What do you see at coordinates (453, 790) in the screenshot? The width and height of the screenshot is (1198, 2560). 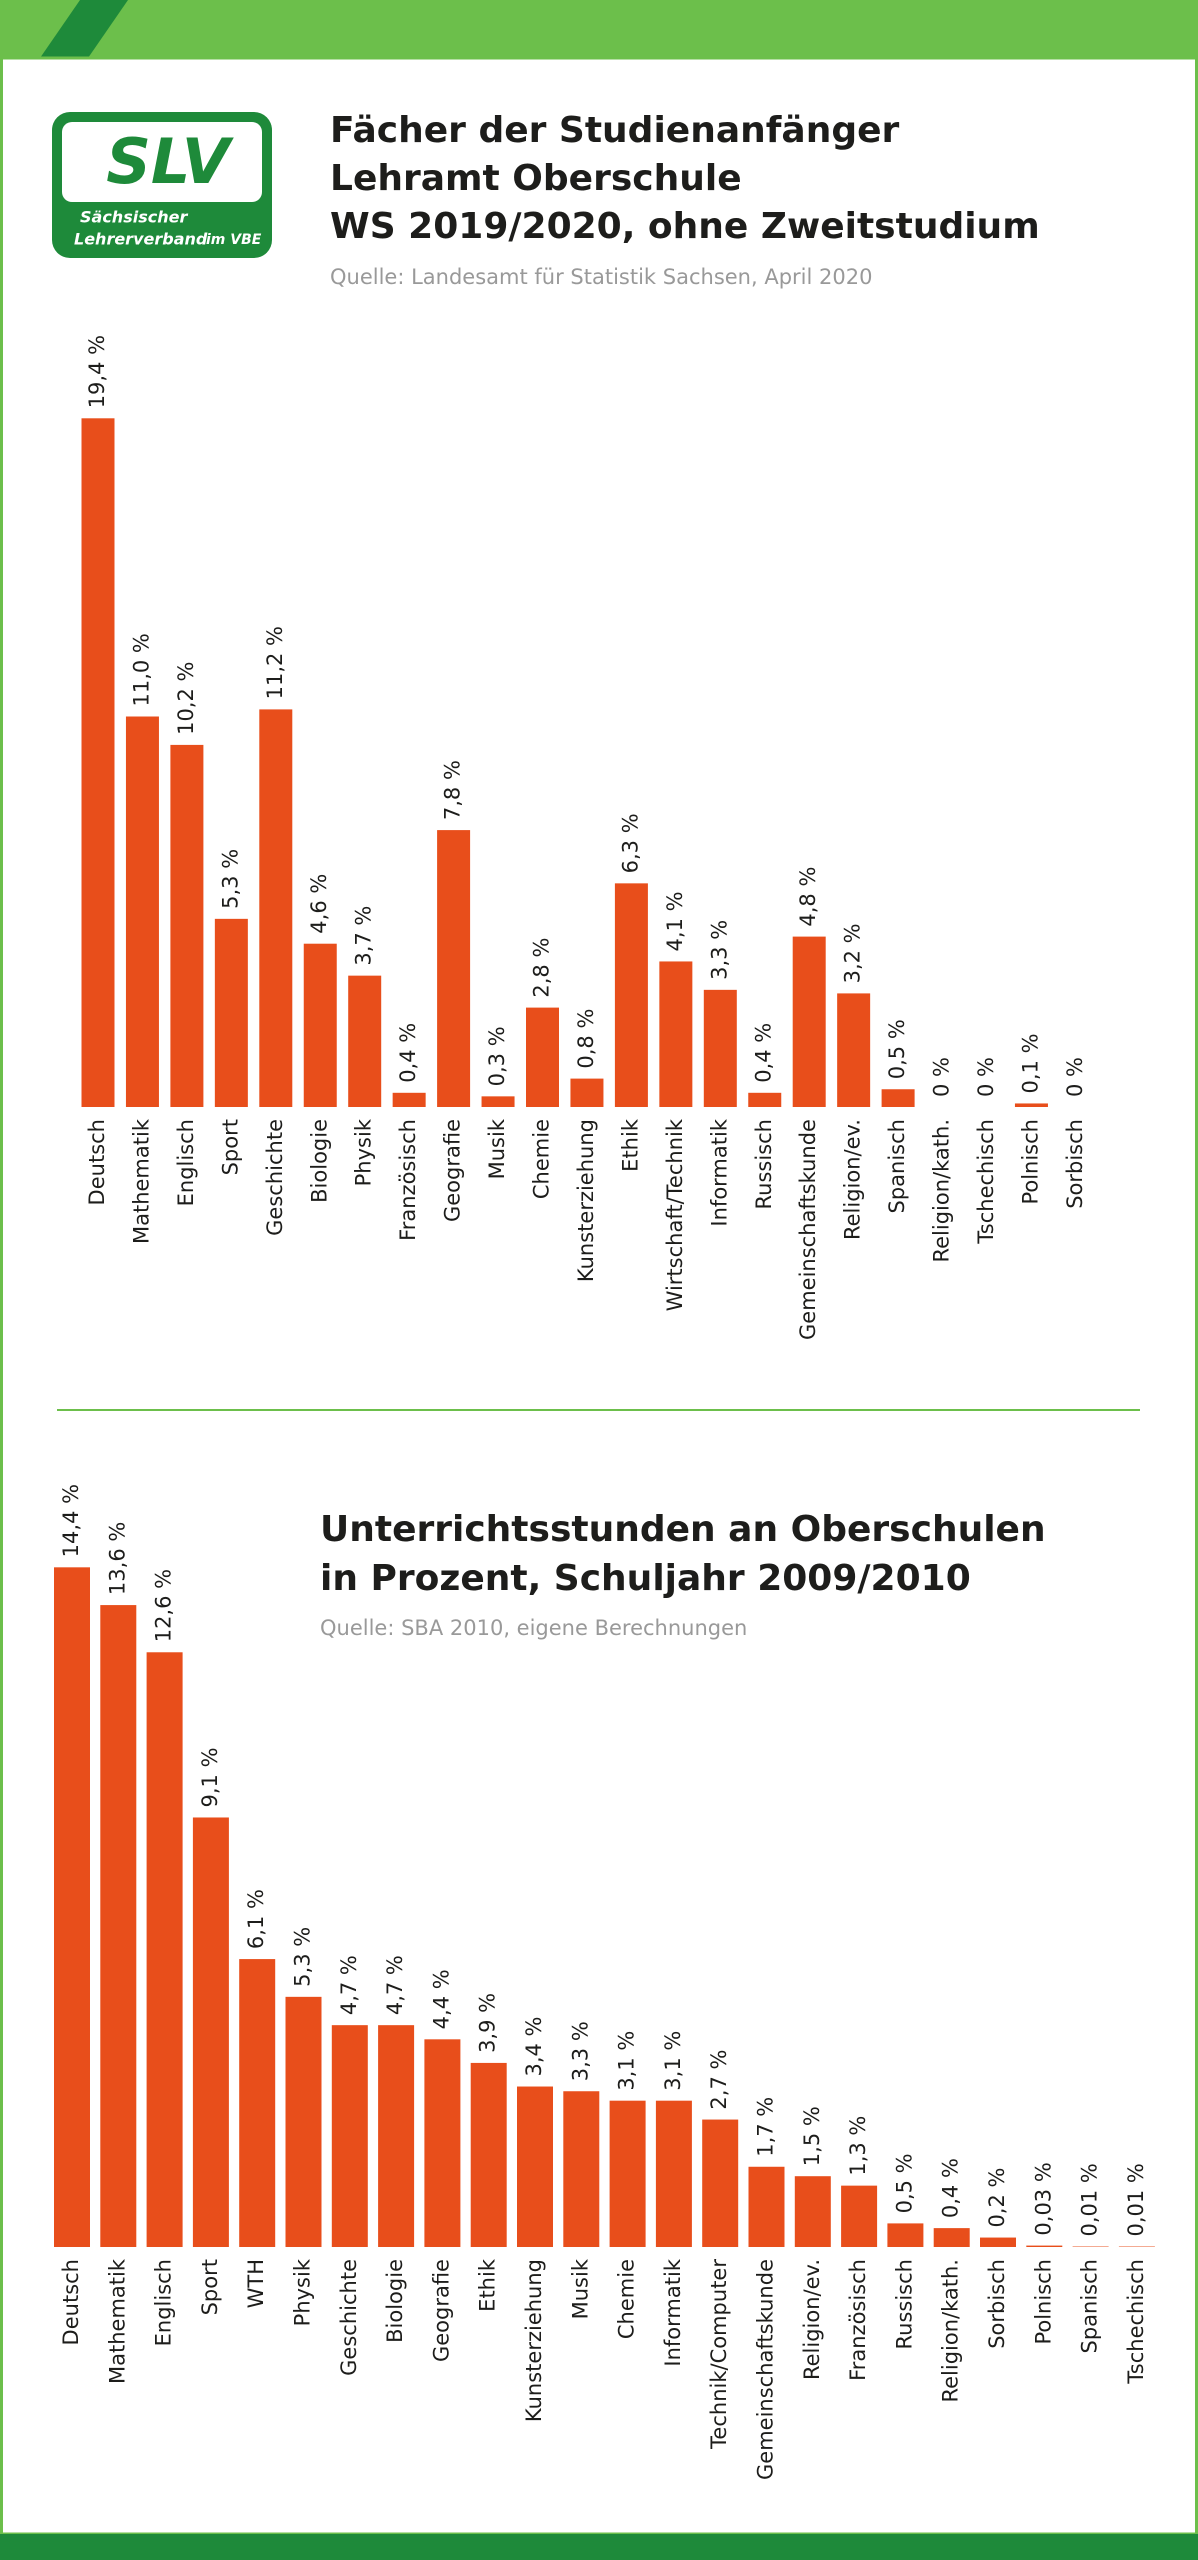 I see `value-label: 7,8 %` at bounding box center [453, 790].